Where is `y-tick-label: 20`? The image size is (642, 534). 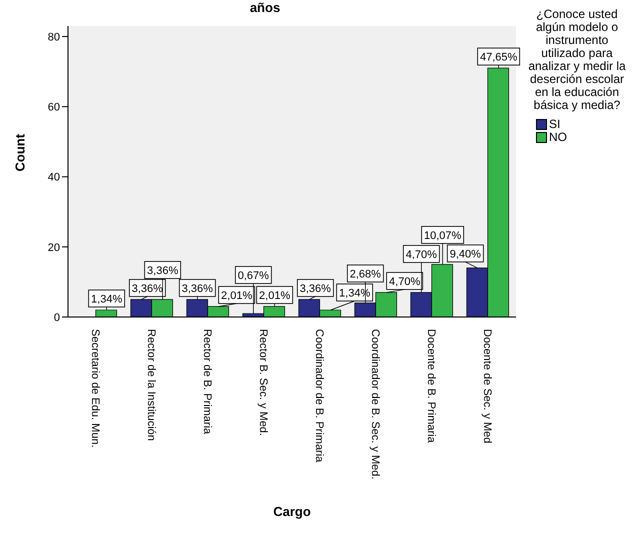
y-tick-label: 20 is located at coordinates (54, 248).